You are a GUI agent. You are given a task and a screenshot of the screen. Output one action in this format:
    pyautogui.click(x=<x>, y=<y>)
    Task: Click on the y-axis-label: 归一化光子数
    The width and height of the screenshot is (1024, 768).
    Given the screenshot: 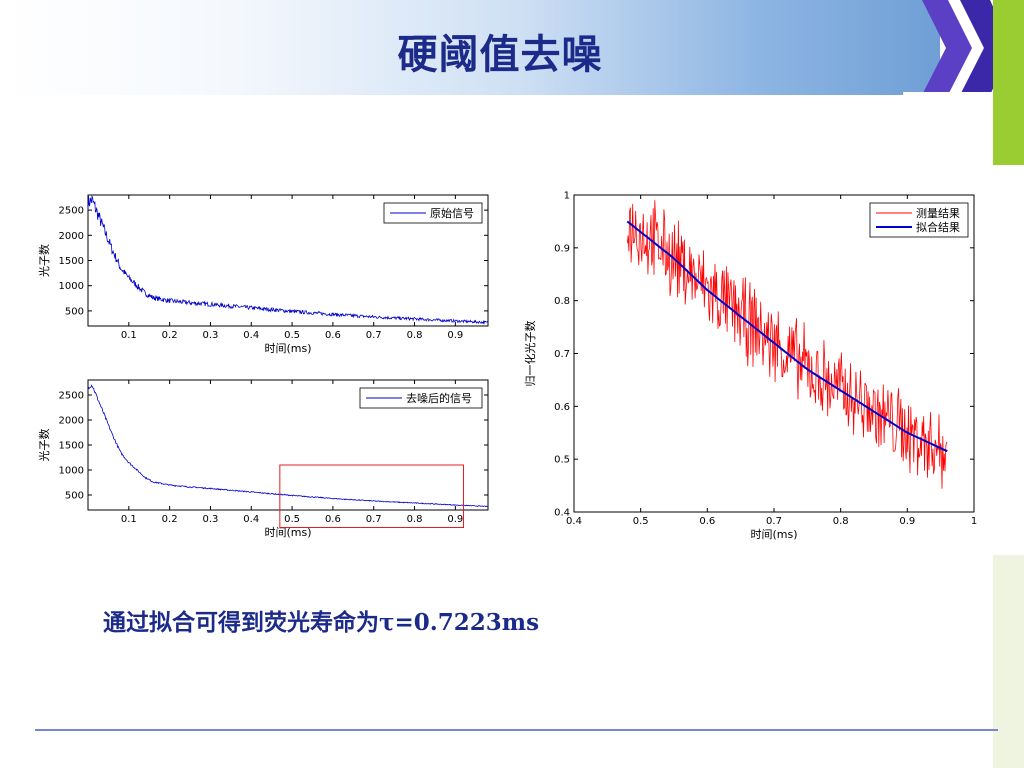 What is the action you would take?
    pyautogui.click(x=530, y=354)
    